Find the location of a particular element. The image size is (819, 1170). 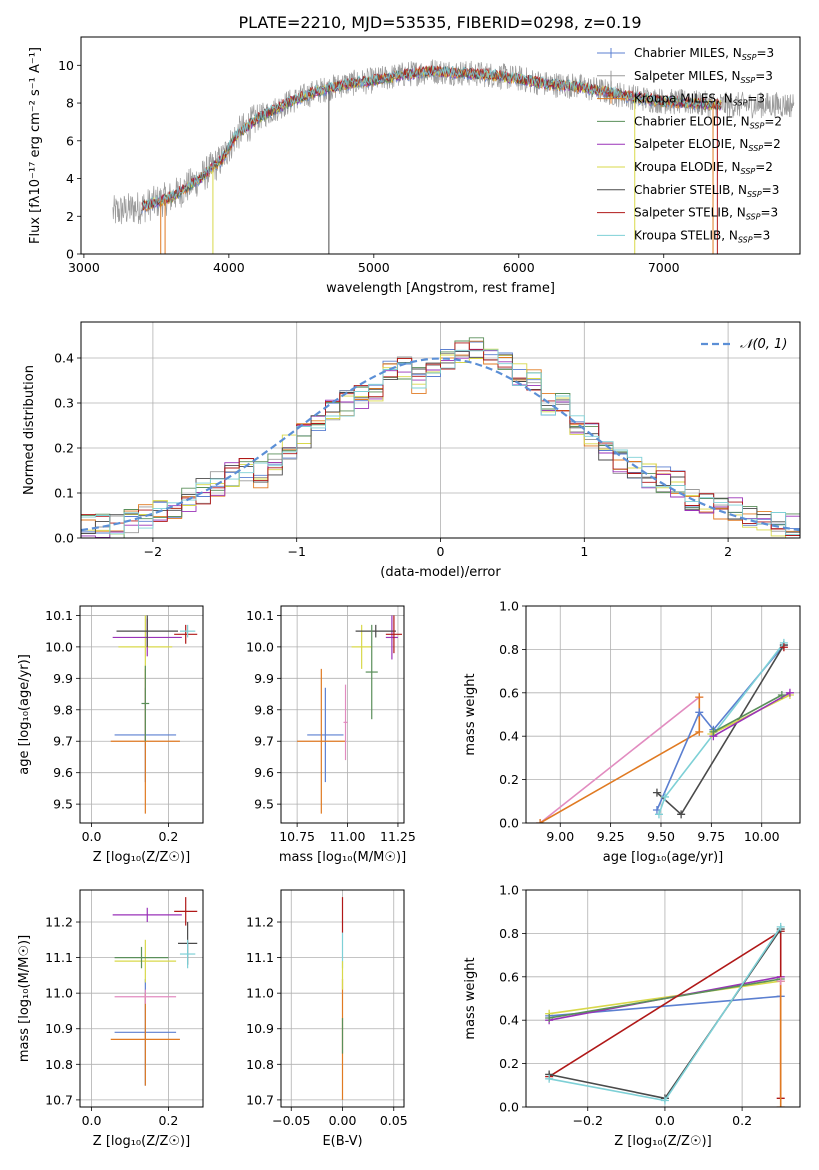

normal-curve is located at coordinates (440, 444).